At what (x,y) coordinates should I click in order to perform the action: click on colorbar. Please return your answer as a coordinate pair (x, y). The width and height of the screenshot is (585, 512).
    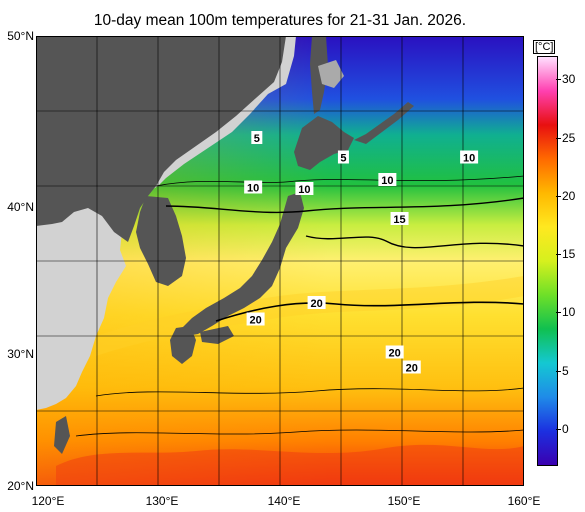
    Looking at the image, I should click on (547, 261).